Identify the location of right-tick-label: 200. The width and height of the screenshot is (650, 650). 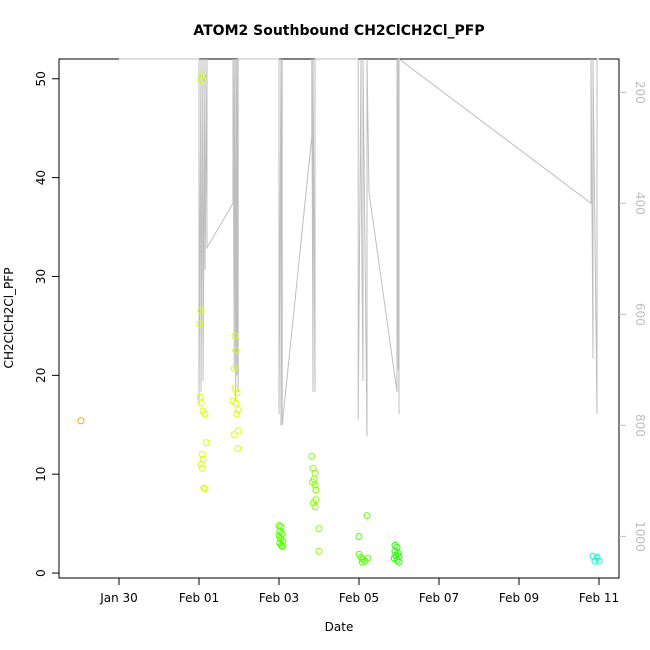
(640, 92).